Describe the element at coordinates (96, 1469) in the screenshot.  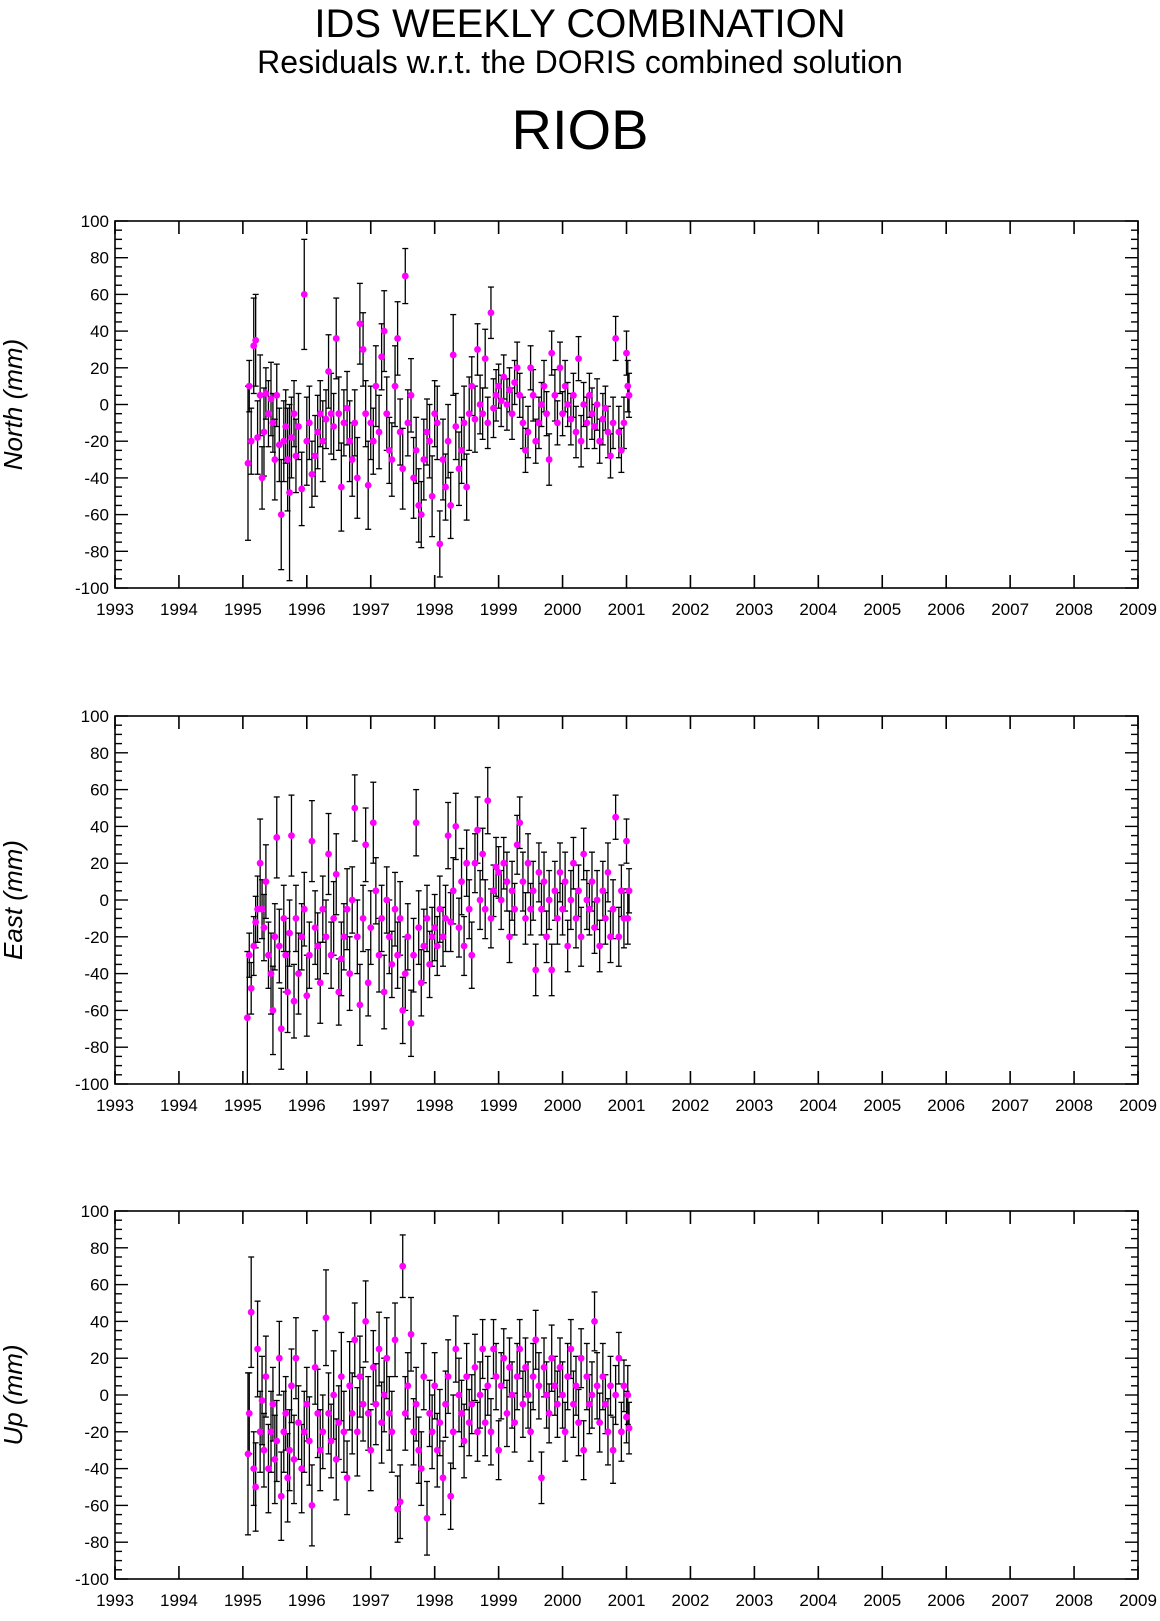
I see `y-tick-label: -40` at that location.